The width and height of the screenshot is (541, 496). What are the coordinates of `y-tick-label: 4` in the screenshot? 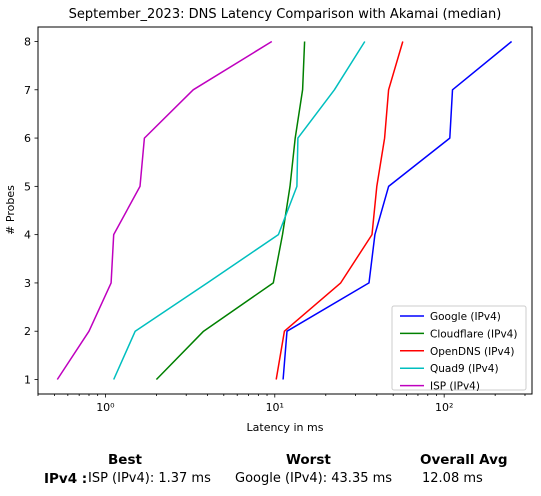 It's located at (27, 235).